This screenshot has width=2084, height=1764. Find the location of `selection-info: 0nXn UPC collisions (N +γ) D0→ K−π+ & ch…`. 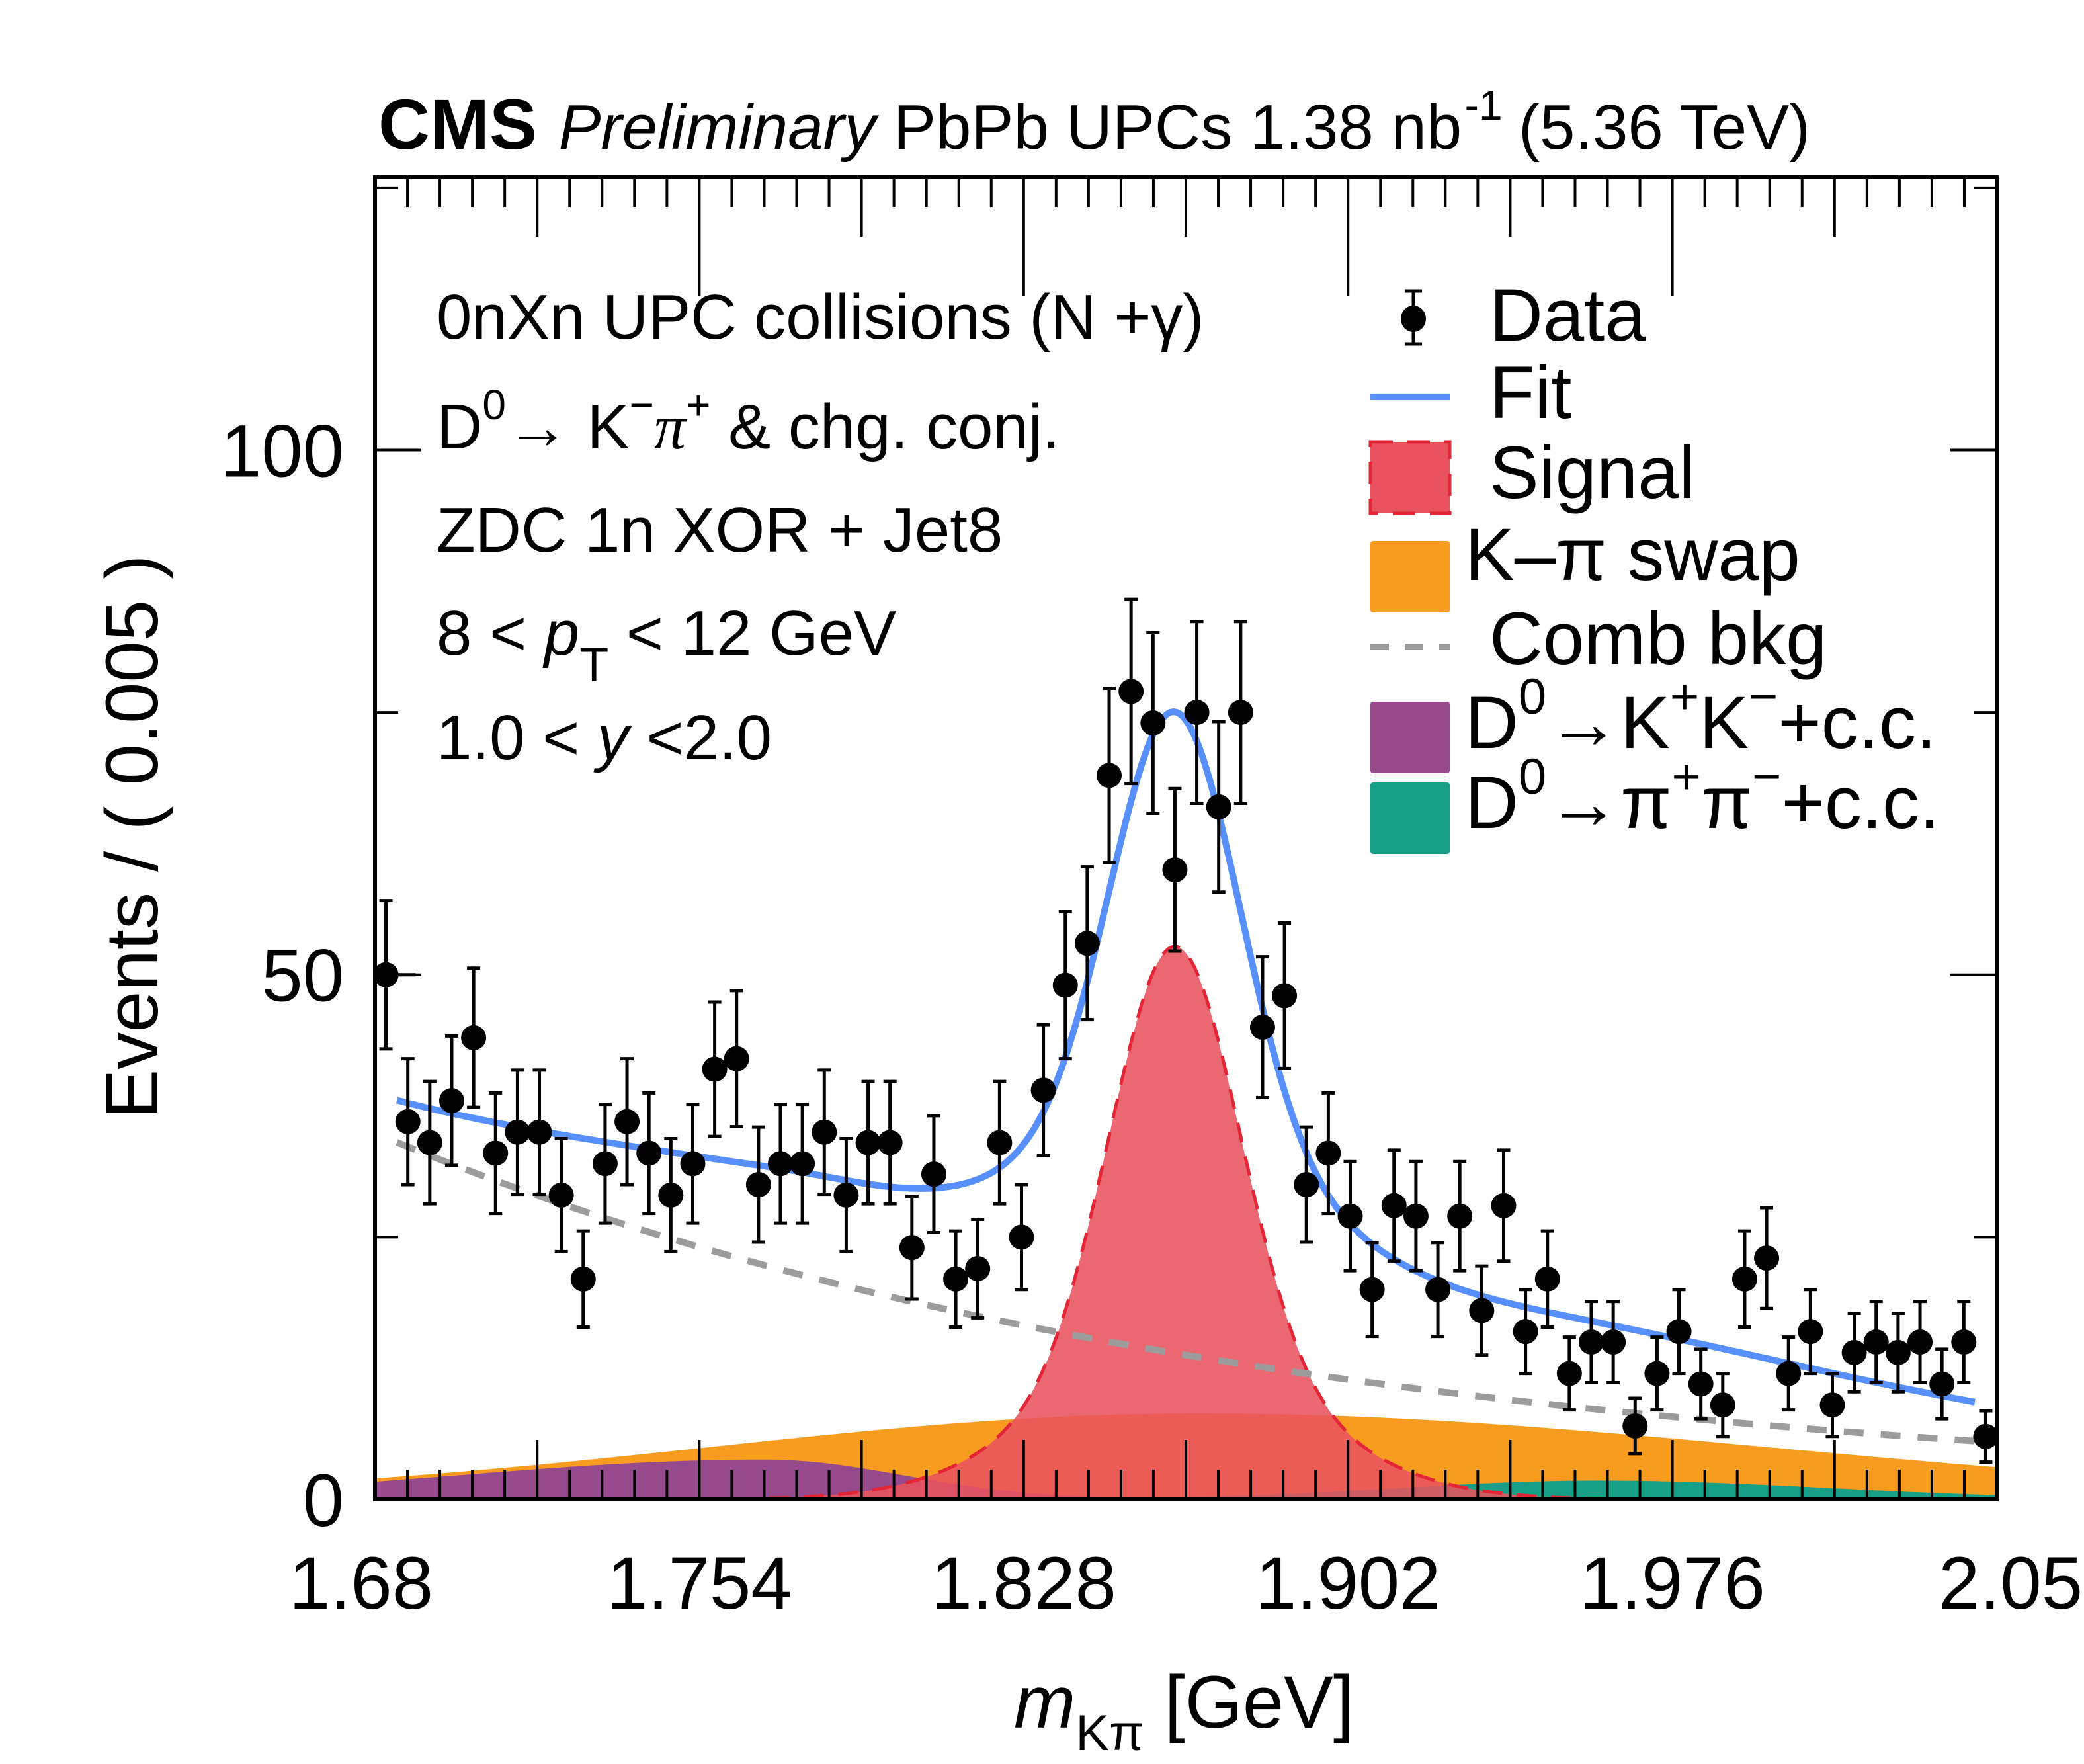

selection-info: 0nXn UPC collisions (N +γ) D0→ K−π+ & ch… is located at coordinates (820, 527).